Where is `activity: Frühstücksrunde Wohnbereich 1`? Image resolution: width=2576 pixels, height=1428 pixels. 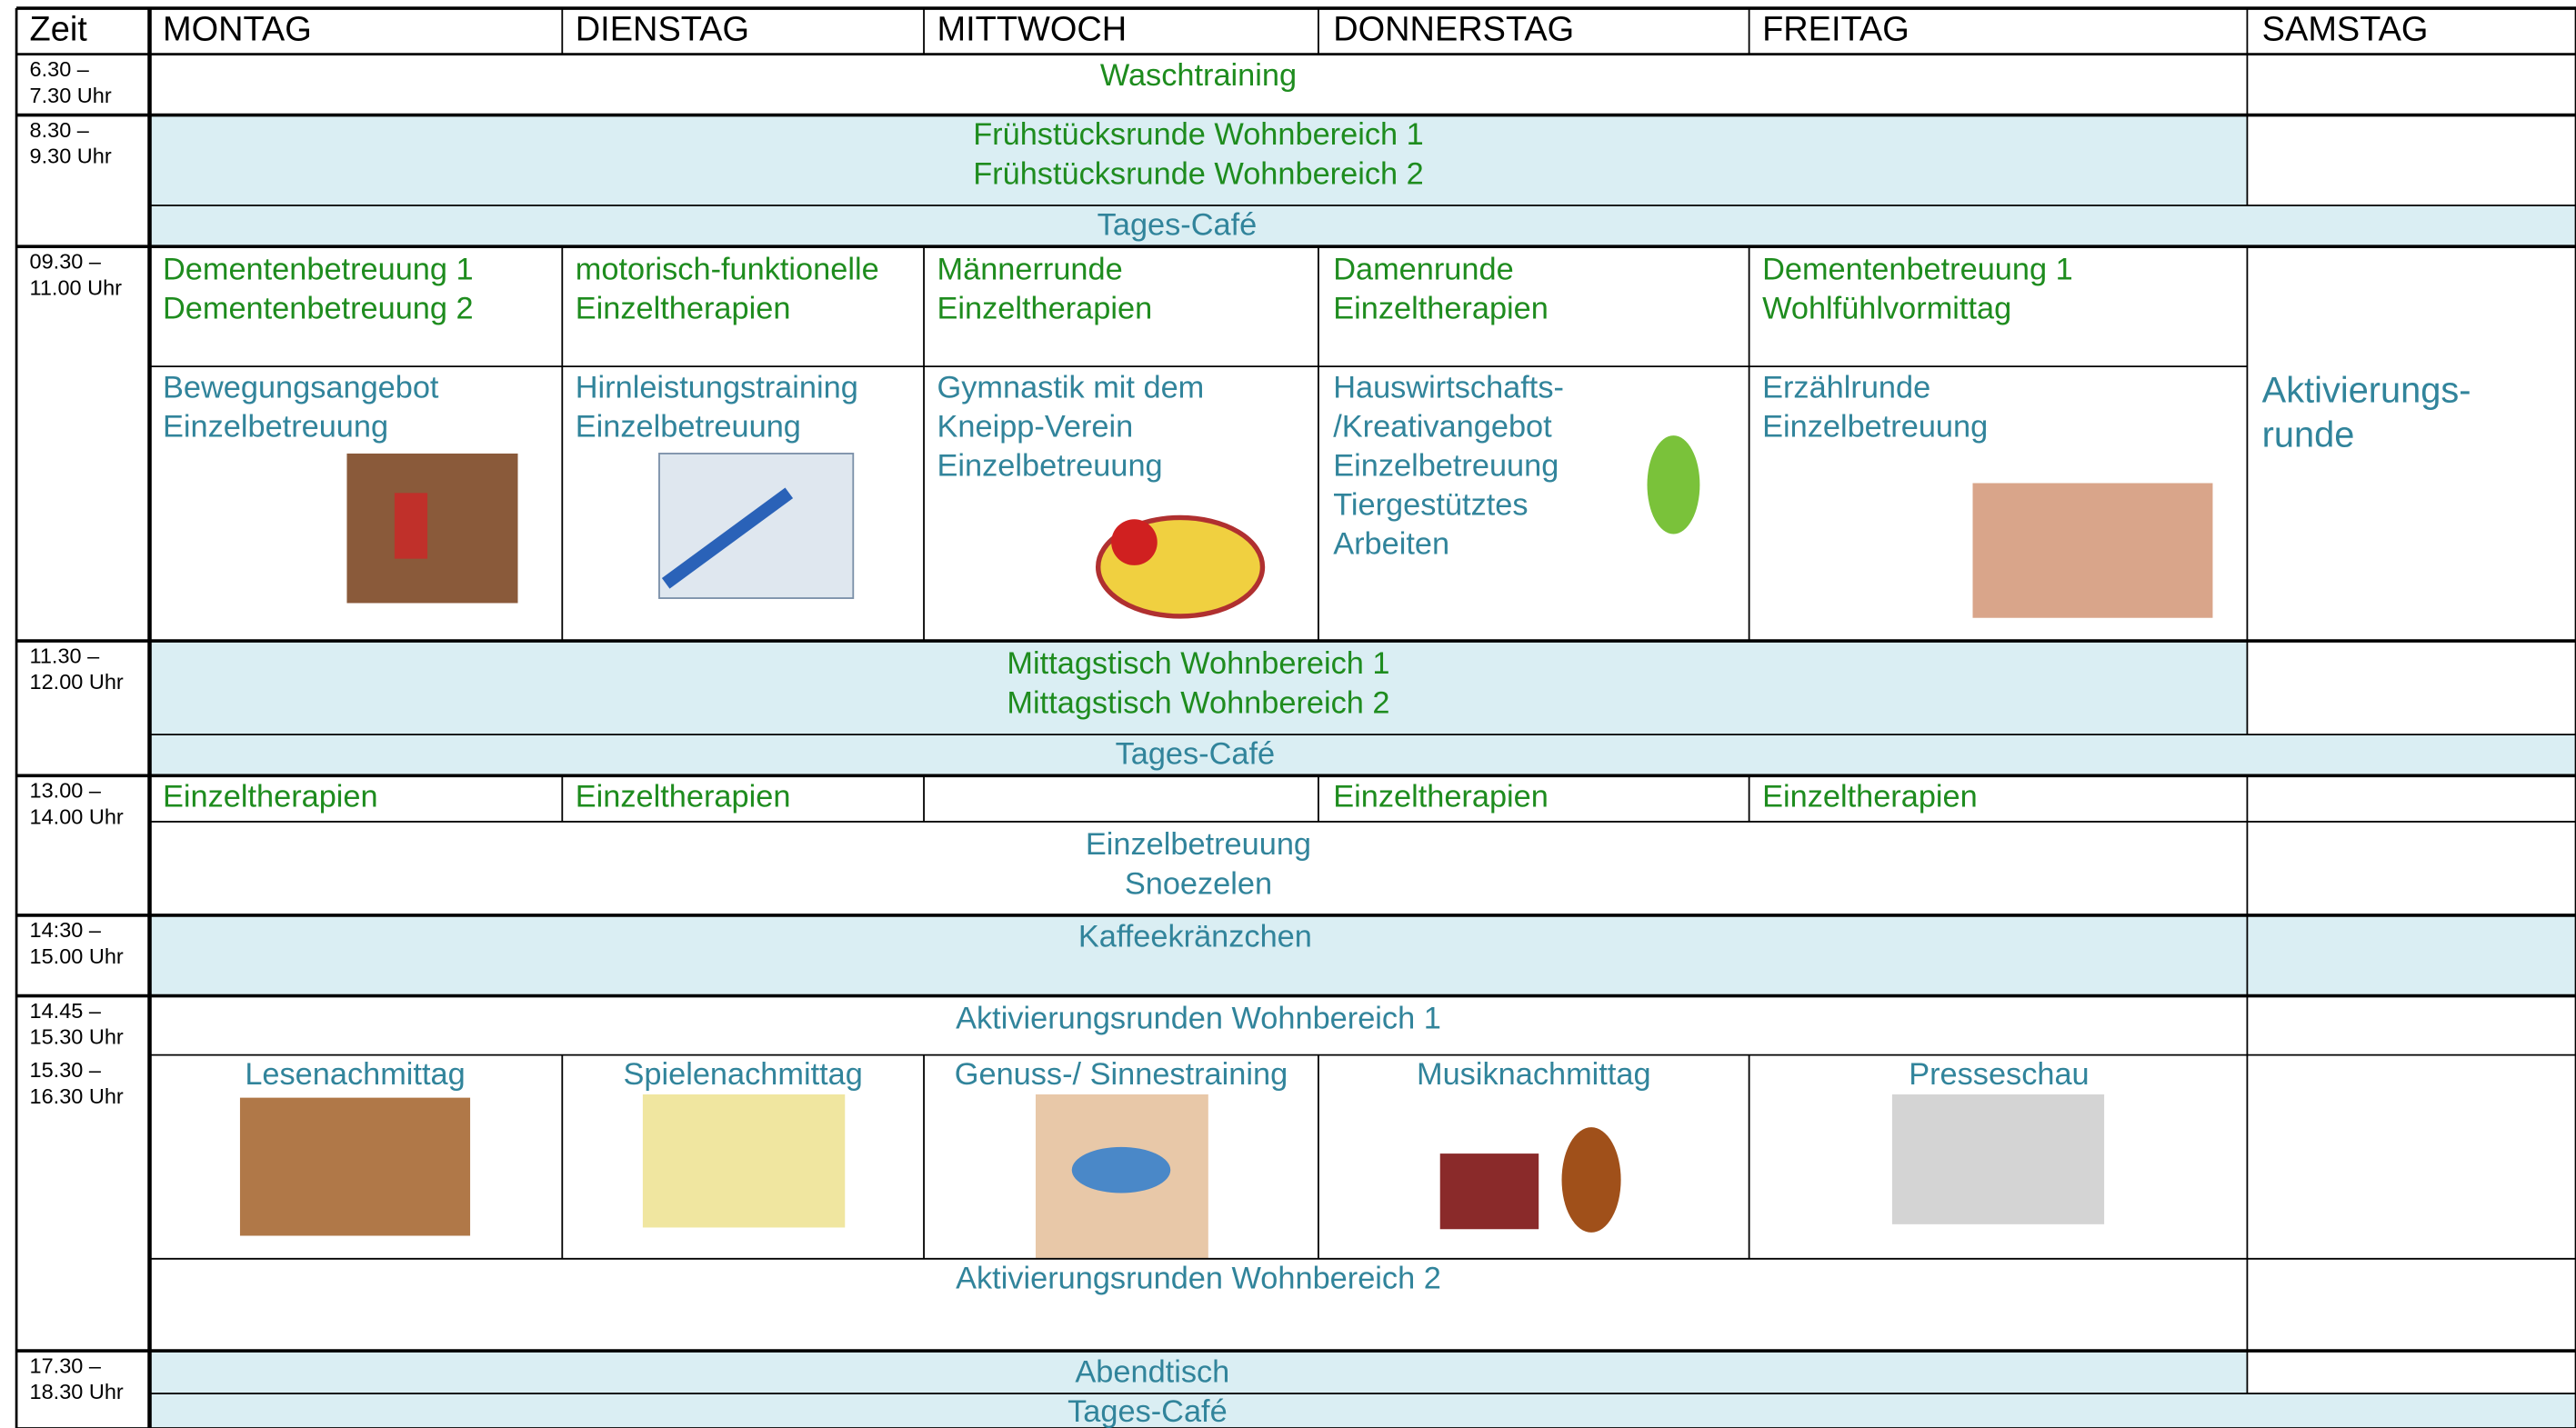
activity: Frühstücksrunde Wohnbereich 1 is located at coordinates (1198, 134).